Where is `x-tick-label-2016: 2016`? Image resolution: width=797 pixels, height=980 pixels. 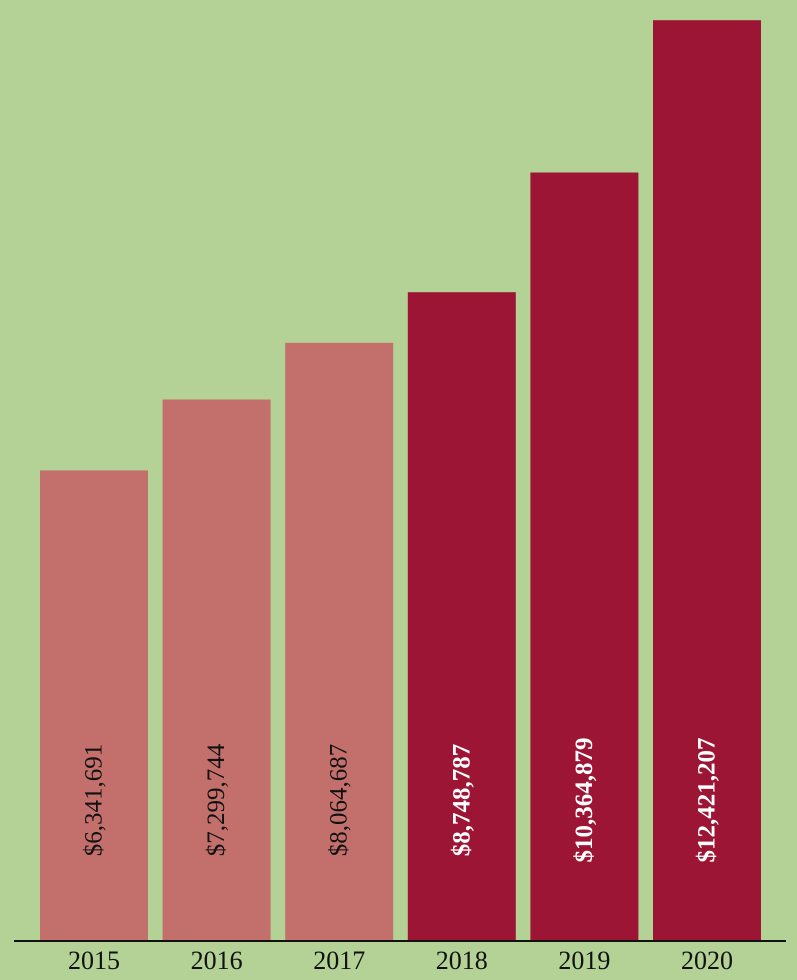 x-tick-label-2016: 2016 is located at coordinates (217, 960).